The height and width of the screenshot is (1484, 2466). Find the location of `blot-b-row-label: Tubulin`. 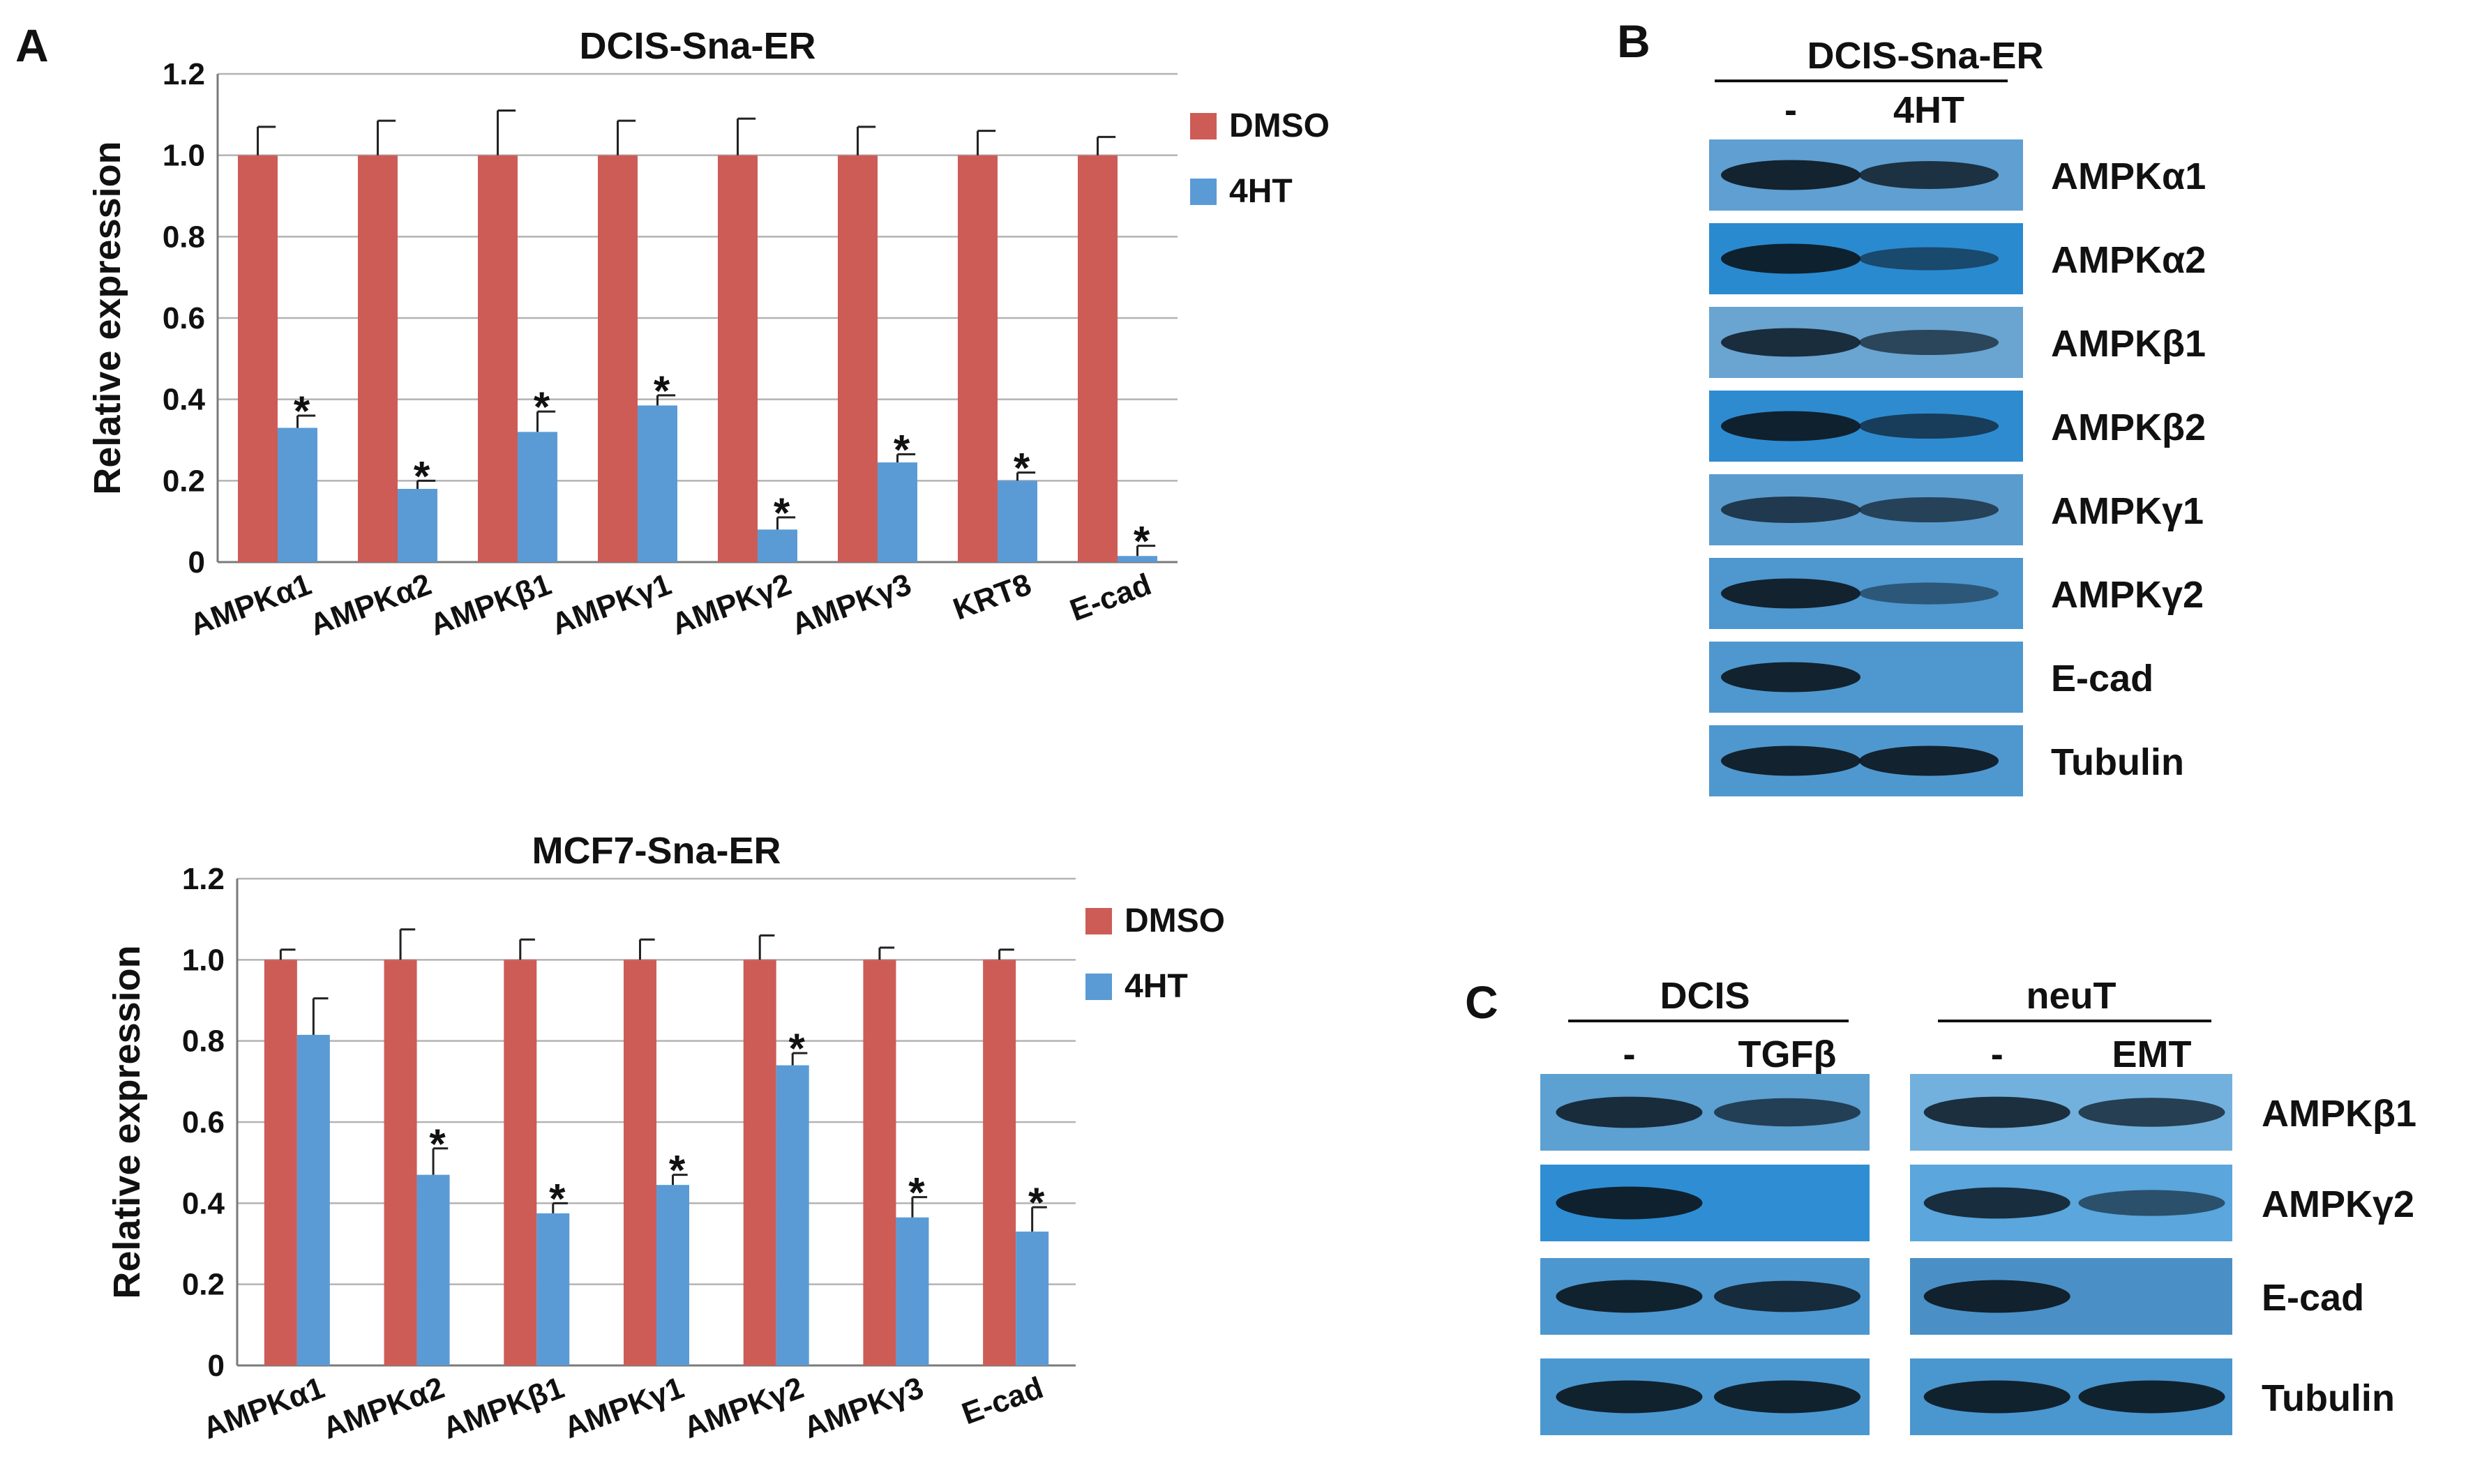

blot-b-row-label: Tubulin is located at coordinates (2117, 762).